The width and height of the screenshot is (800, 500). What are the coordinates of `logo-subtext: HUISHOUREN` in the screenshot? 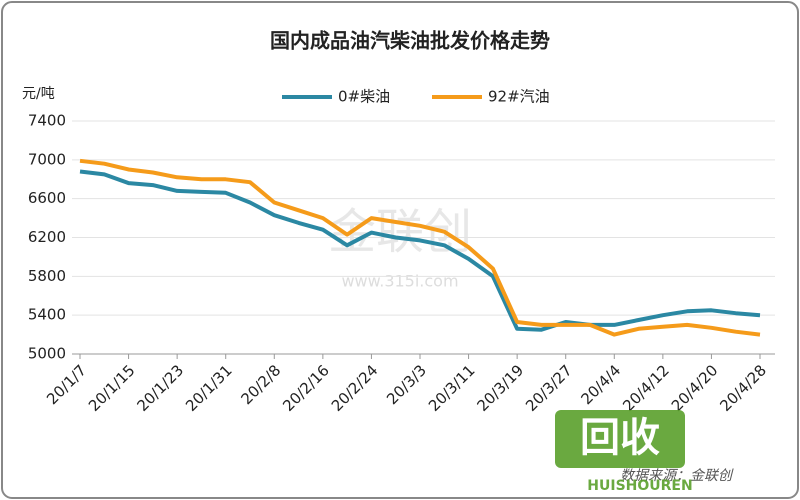 It's located at (639, 486).